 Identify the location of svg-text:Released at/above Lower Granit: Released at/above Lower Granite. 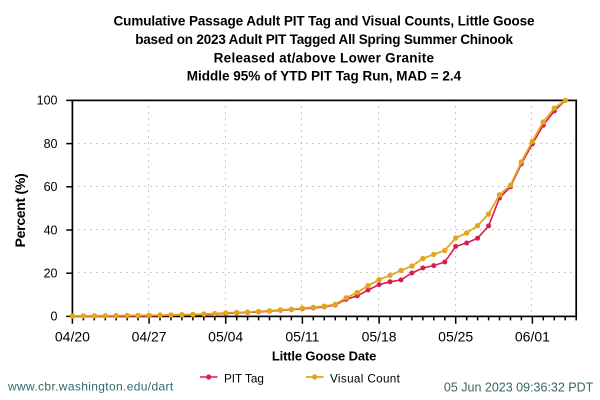
(324, 57).